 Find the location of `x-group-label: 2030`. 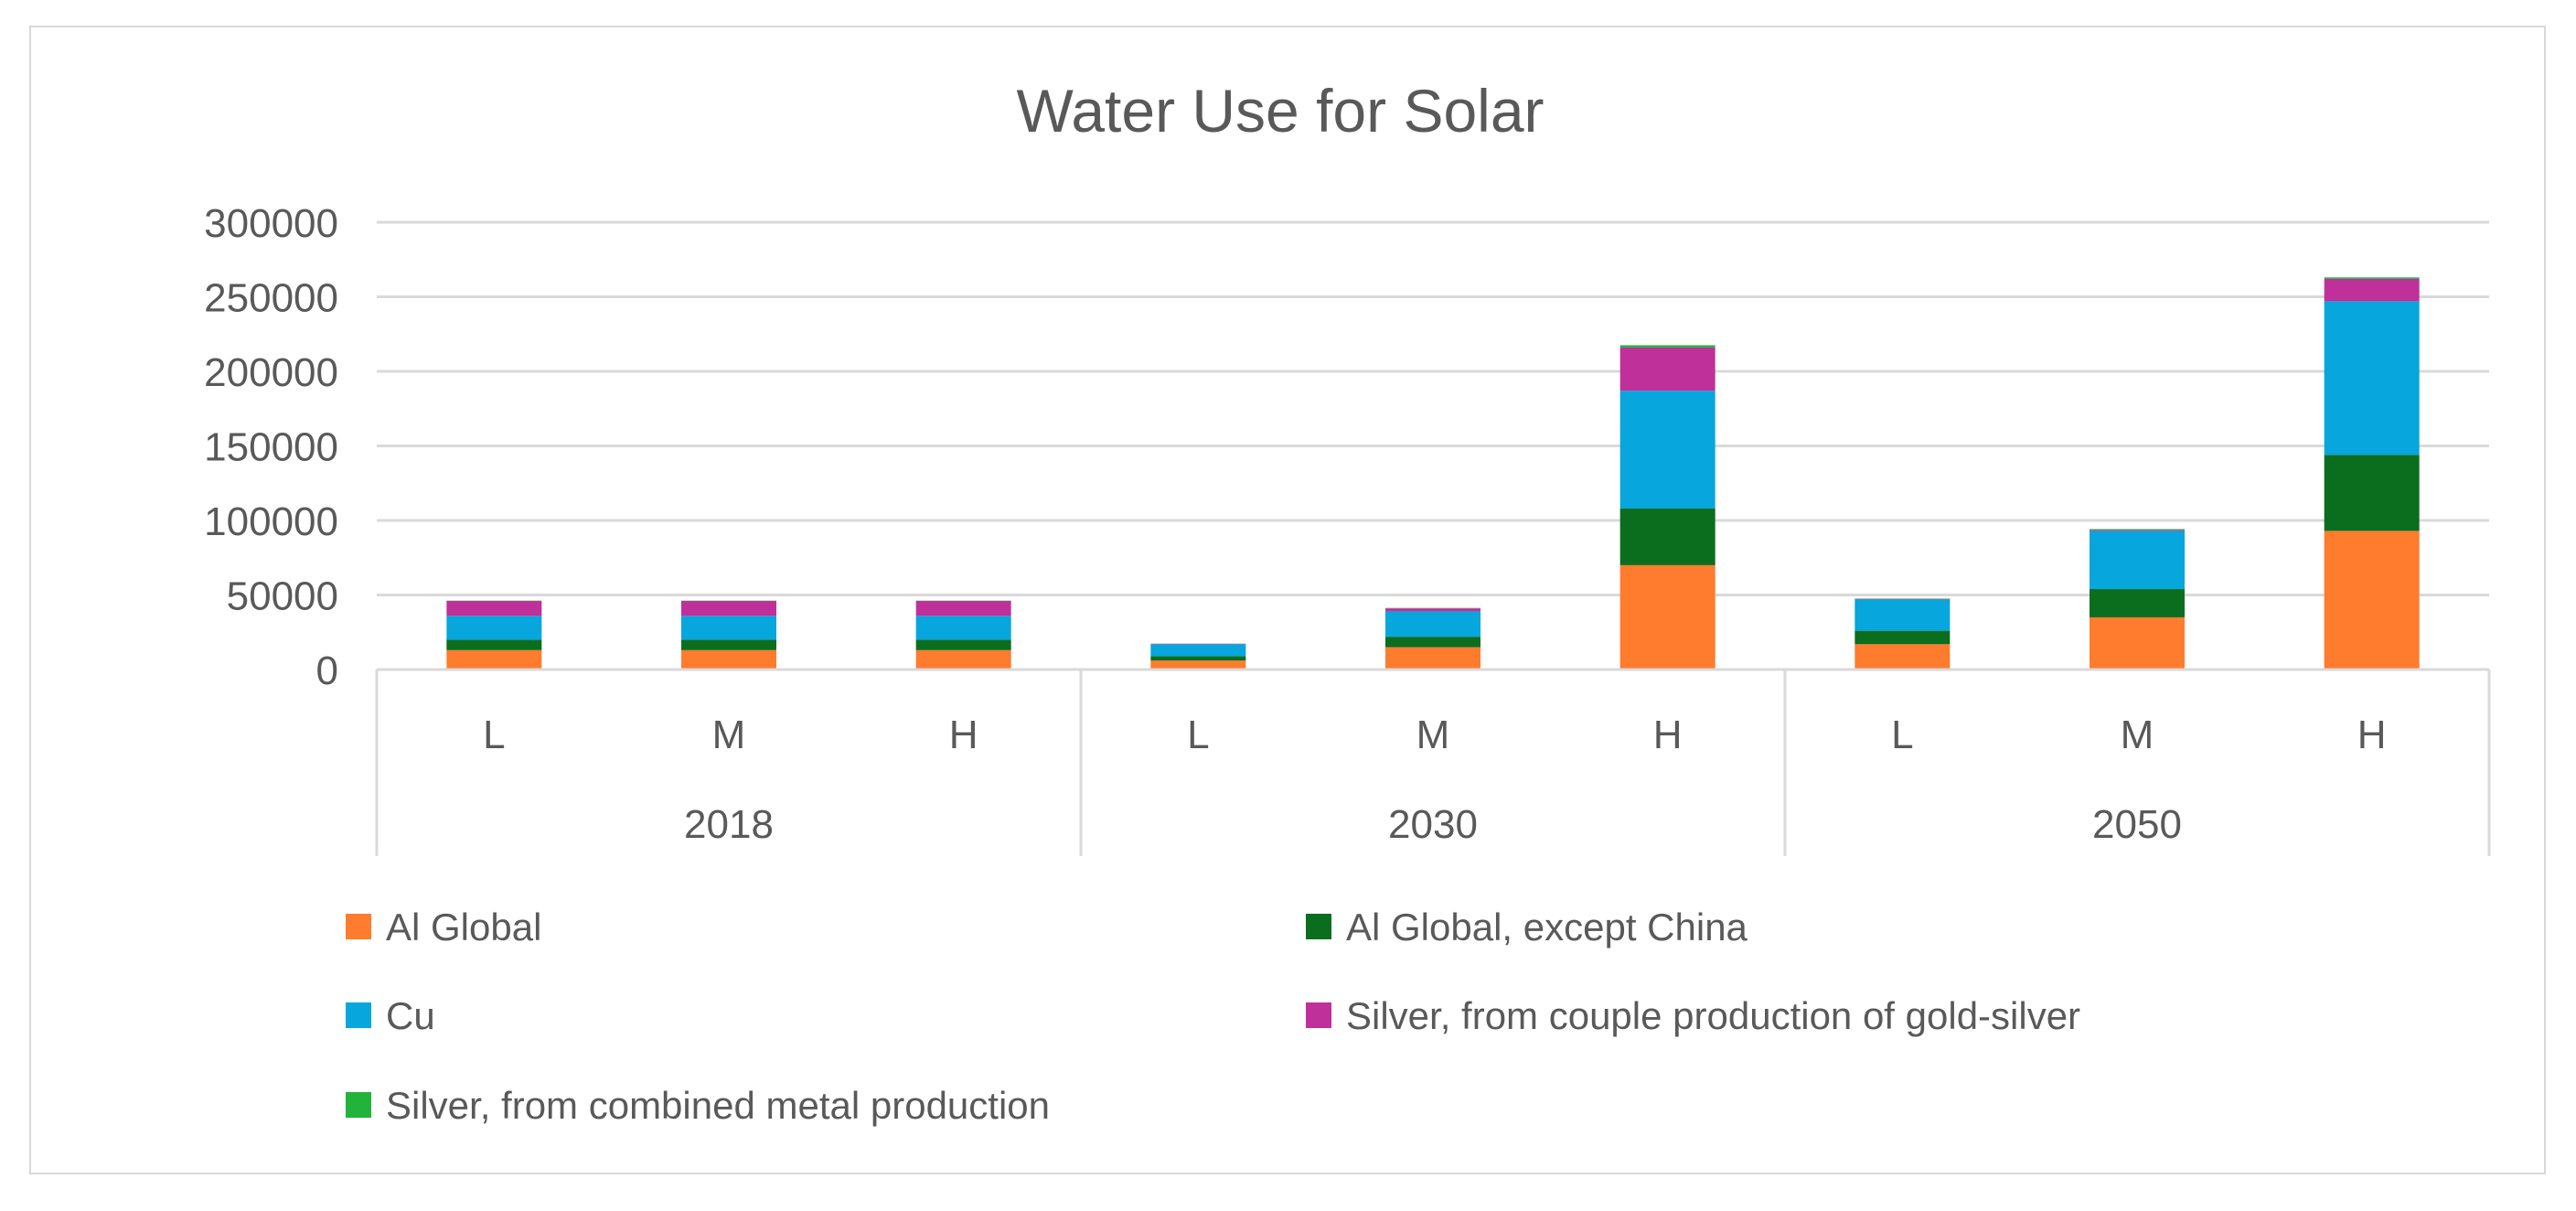

x-group-label: 2030 is located at coordinates (1433, 825).